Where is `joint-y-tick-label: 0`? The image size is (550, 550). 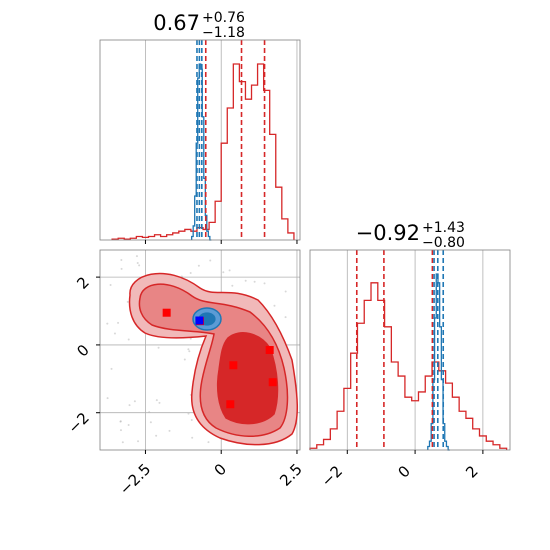
joint-y-tick-label: 0 is located at coordinates (82, 350).